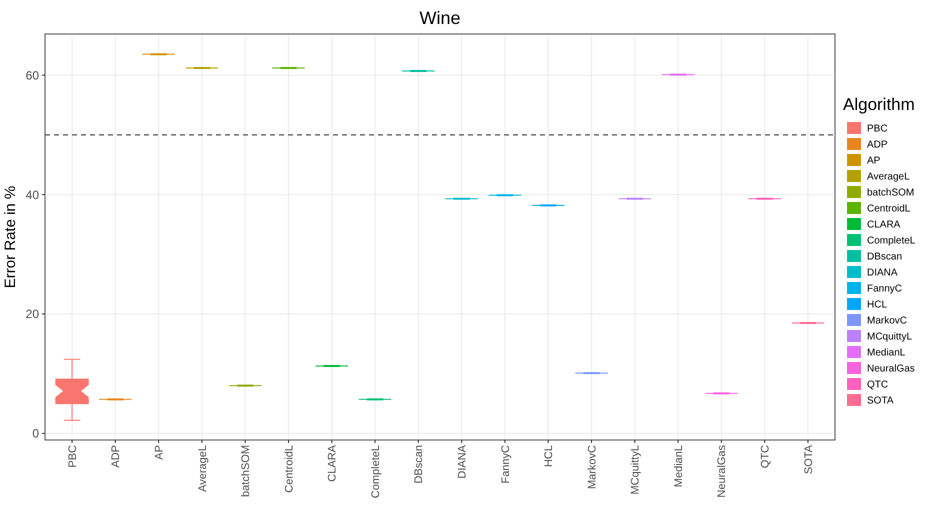  Describe the element at coordinates (549, 456) in the screenshot. I see `x-tick-label: HCL` at that location.